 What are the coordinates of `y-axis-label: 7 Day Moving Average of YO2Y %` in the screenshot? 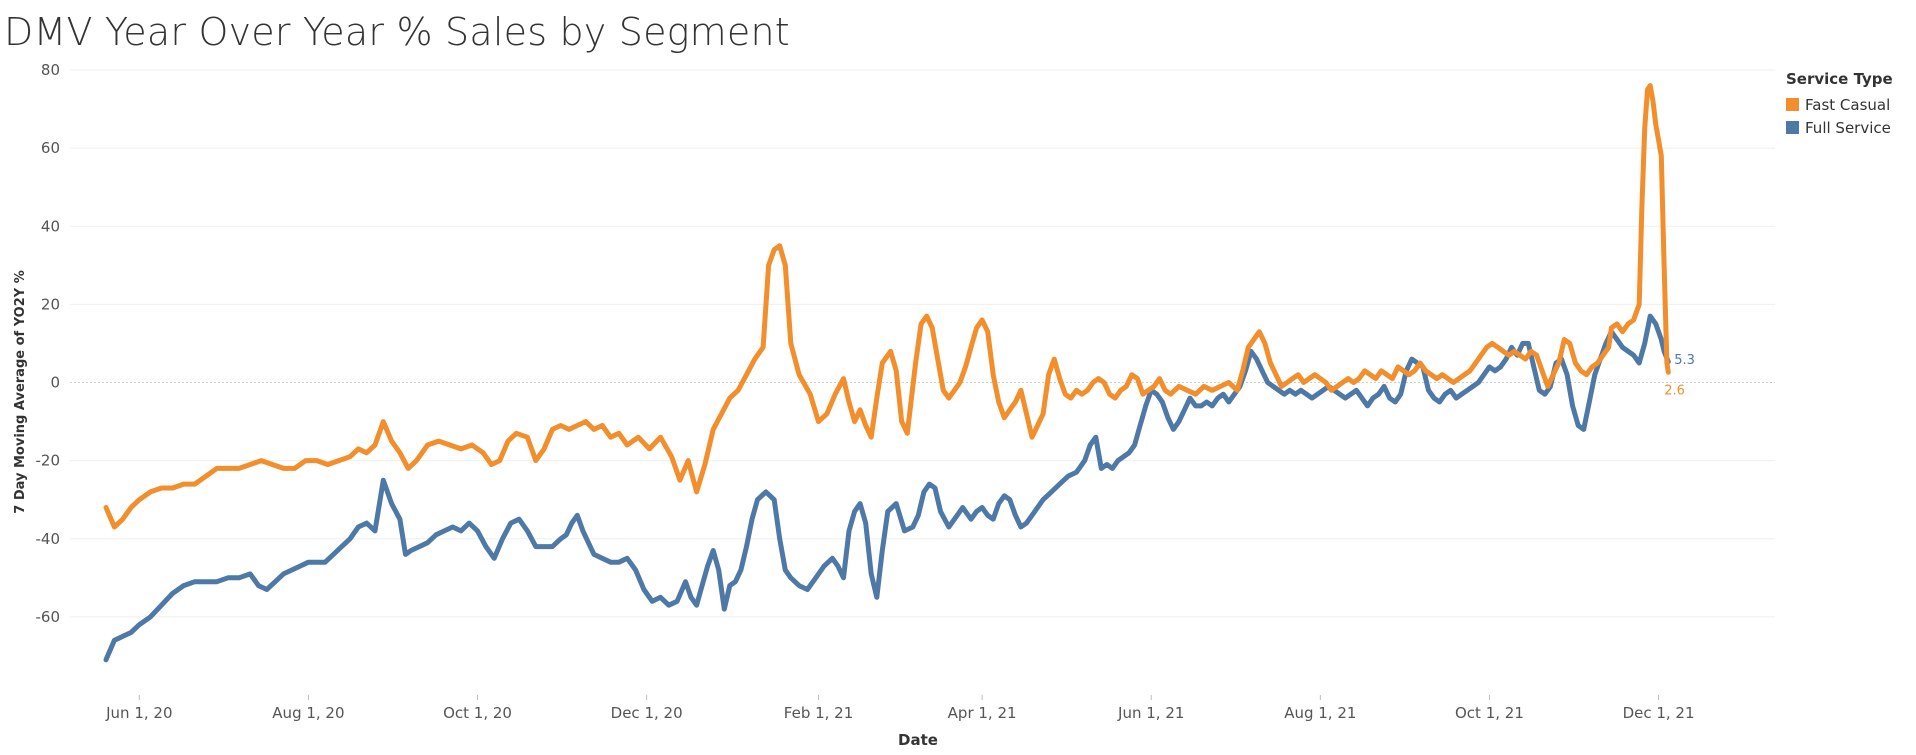 It's located at (20, 391).